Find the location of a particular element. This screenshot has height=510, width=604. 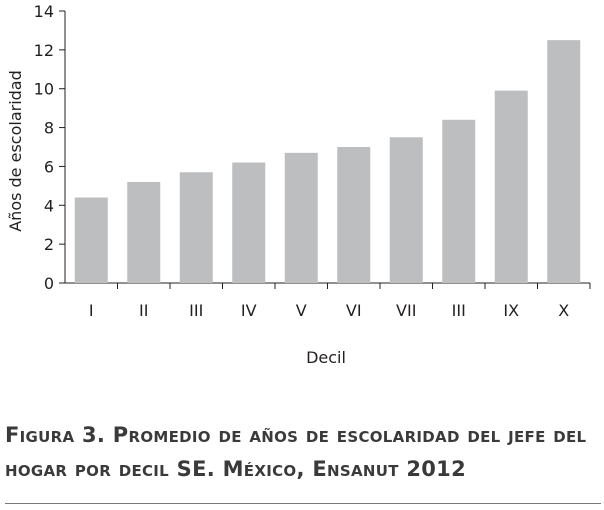

x-tick-label: X is located at coordinates (563, 310).